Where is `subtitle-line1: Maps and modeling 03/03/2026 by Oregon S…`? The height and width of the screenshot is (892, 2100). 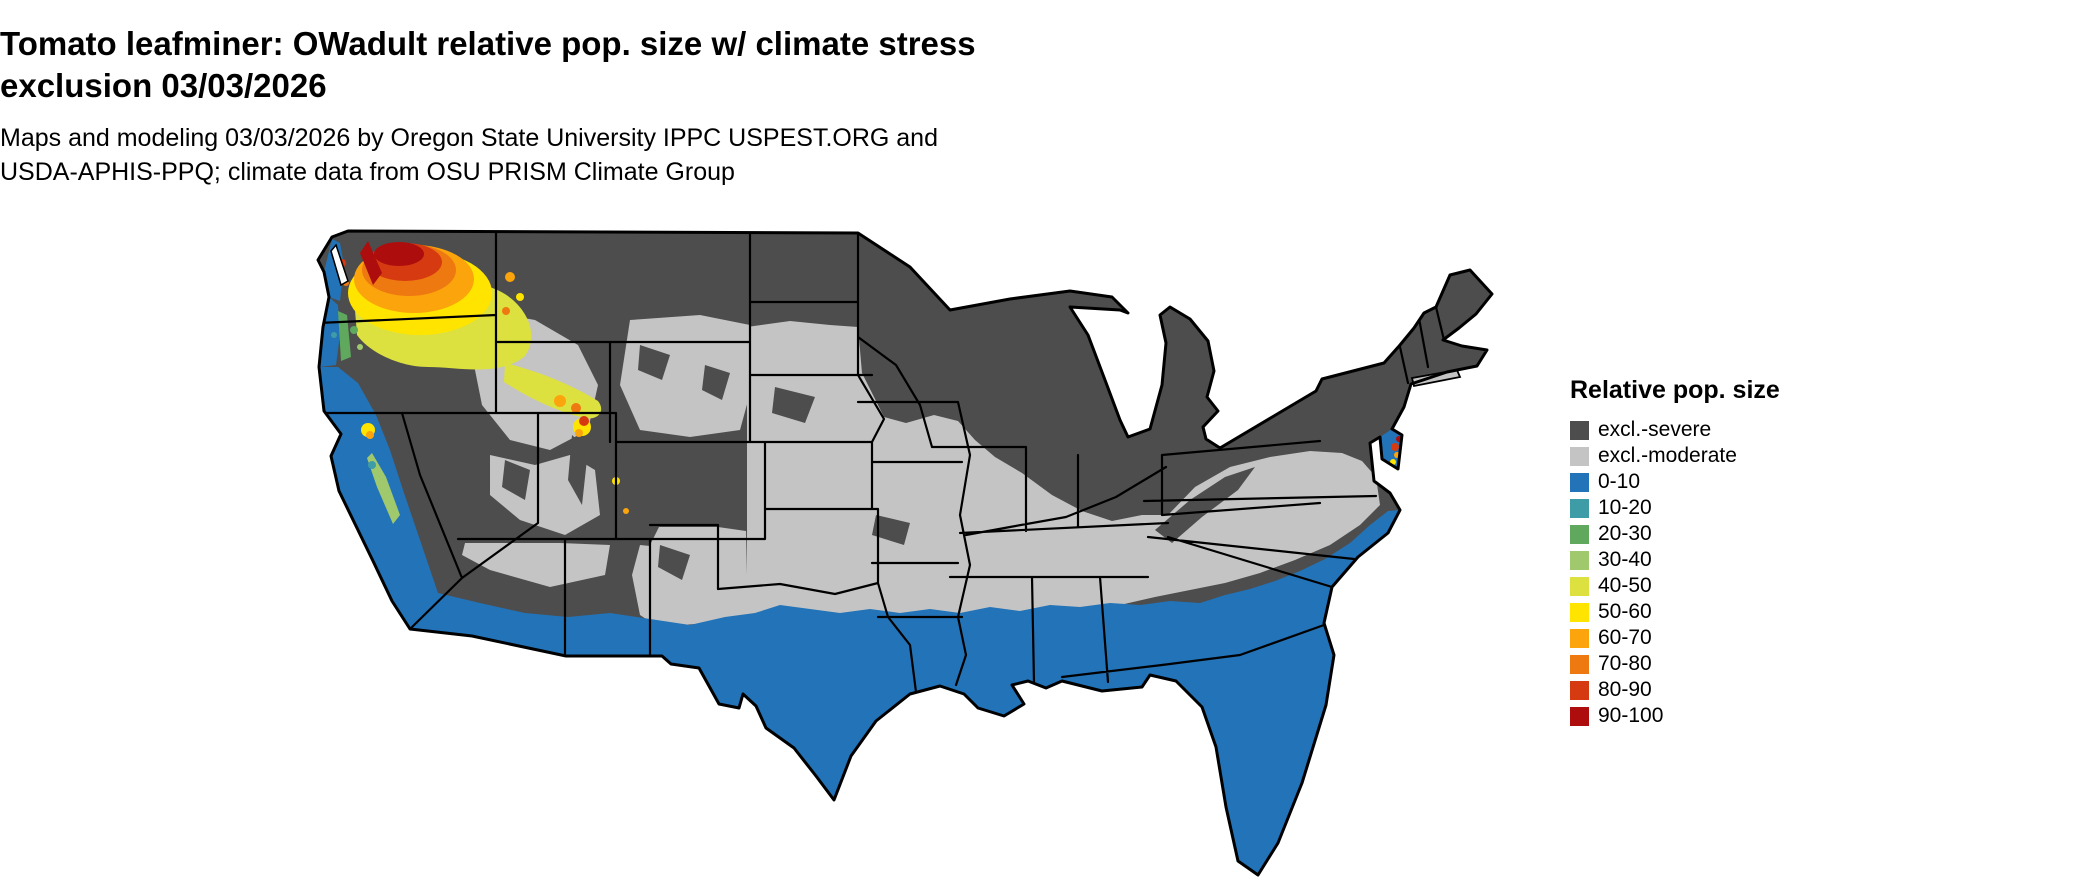 subtitle-line1: Maps and modeling 03/03/2026 by Oregon S… is located at coordinates (469, 138).